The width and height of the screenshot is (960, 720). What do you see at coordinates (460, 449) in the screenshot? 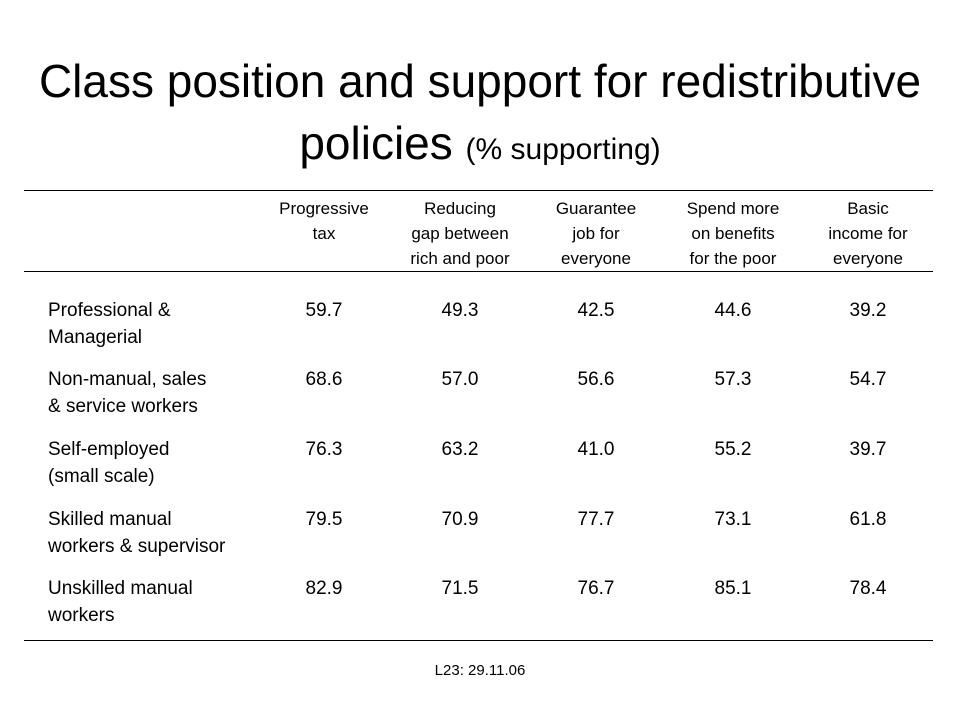
I see `table-cell: 63.2` at bounding box center [460, 449].